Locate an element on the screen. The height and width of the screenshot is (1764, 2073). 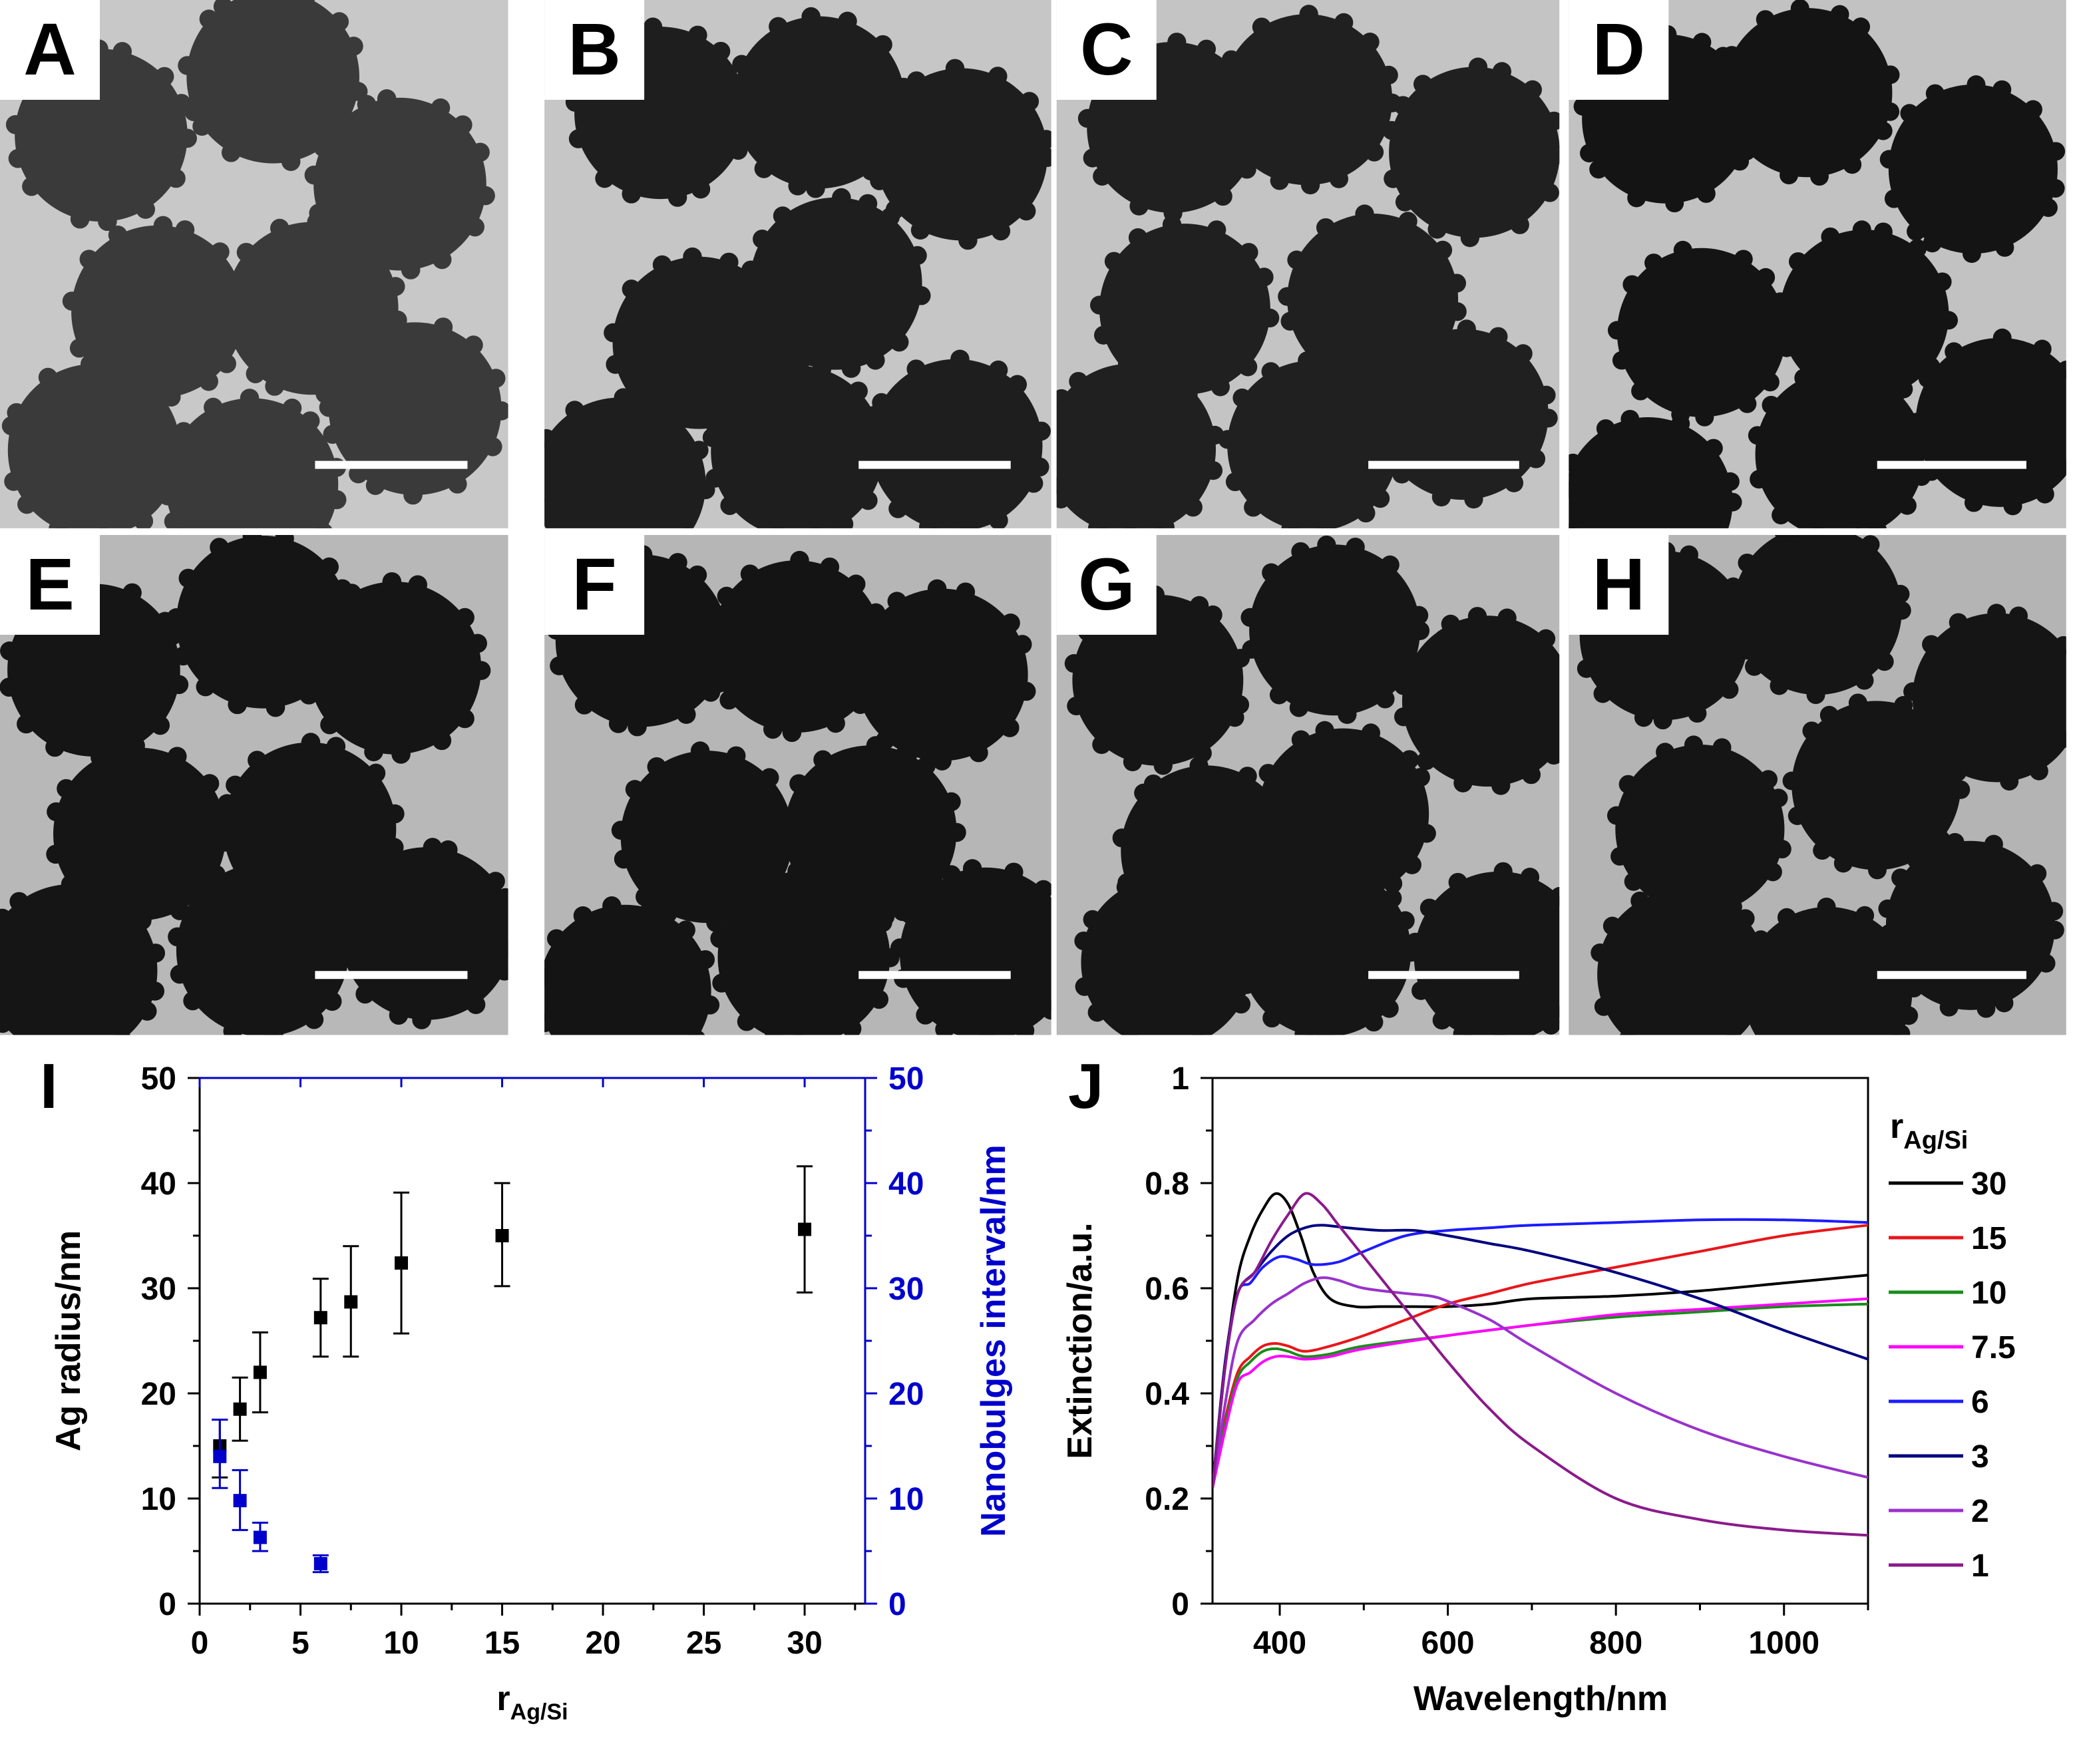
panel-letter-j: J is located at coordinates (1085, 1086).